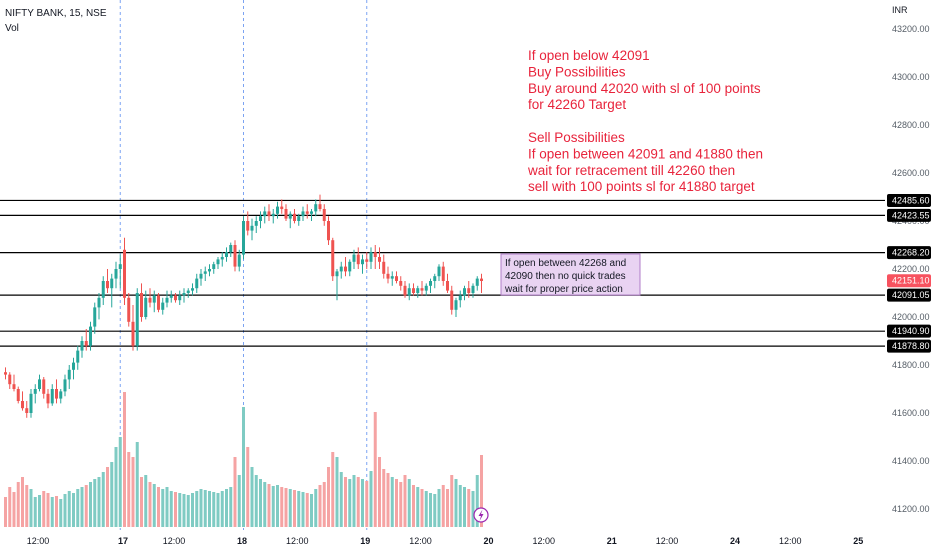 The width and height of the screenshot is (932, 550). What do you see at coordinates (909, 253) in the screenshot?
I see `level-price-tag: 42268.20` at bounding box center [909, 253].